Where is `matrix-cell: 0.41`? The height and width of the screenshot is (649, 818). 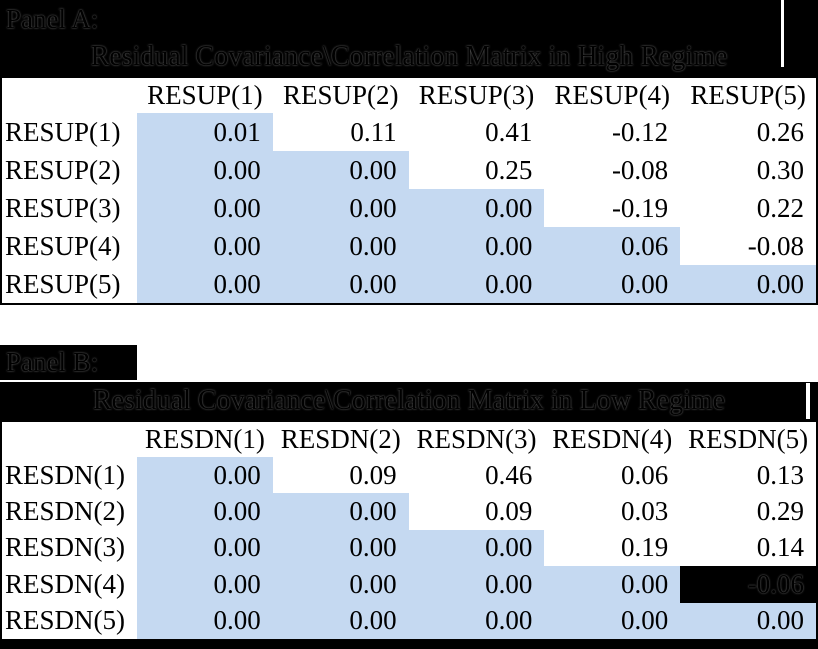 matrix-cell: 0.41 is located at coordinates (509, 131).